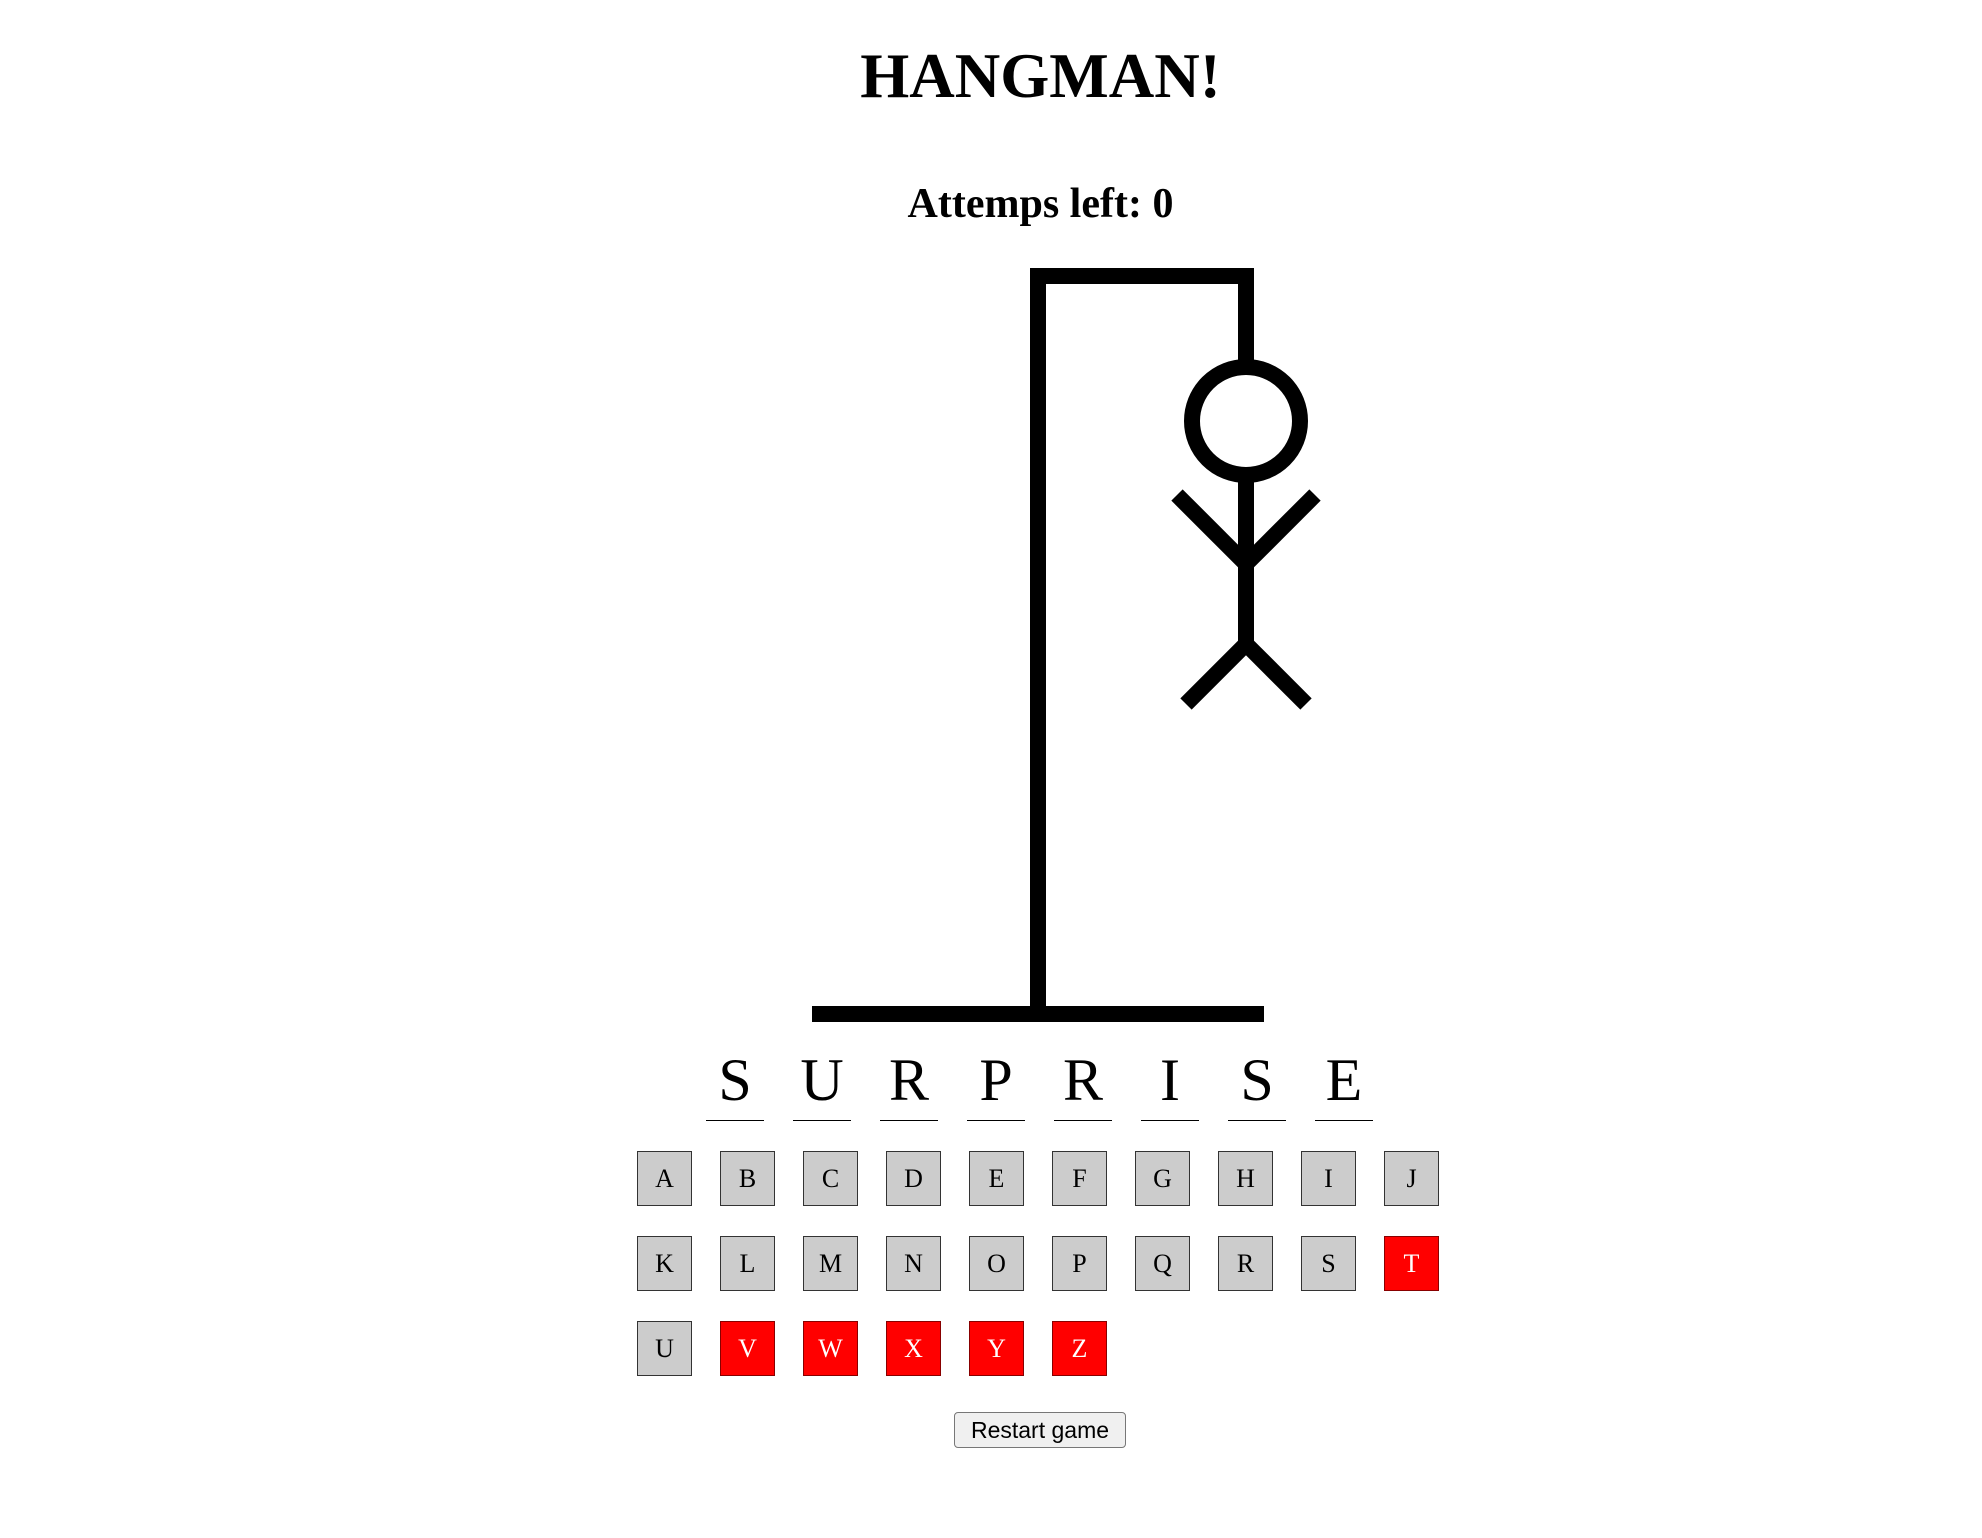 The image size is (1982, 1538). Describe the element at coordinates (913, 1178) in the screenshot. I see `letter-key-d: D` at that location.